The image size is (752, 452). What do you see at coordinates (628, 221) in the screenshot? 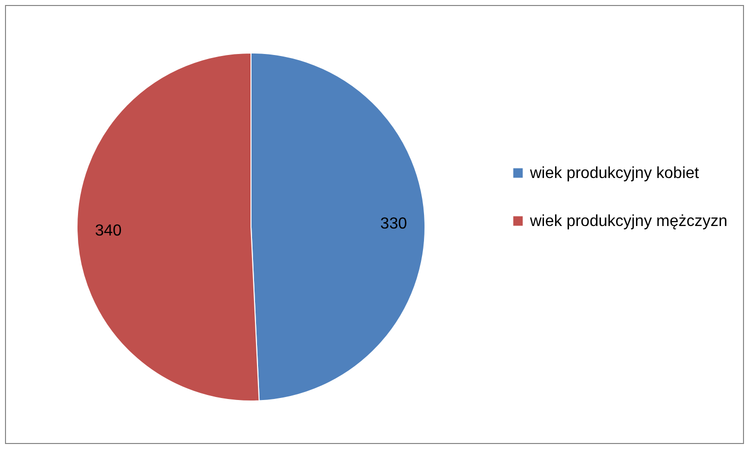
I see `legend-label: wiek produkcyjny mężczyzn` at bounding box center [628, 221].